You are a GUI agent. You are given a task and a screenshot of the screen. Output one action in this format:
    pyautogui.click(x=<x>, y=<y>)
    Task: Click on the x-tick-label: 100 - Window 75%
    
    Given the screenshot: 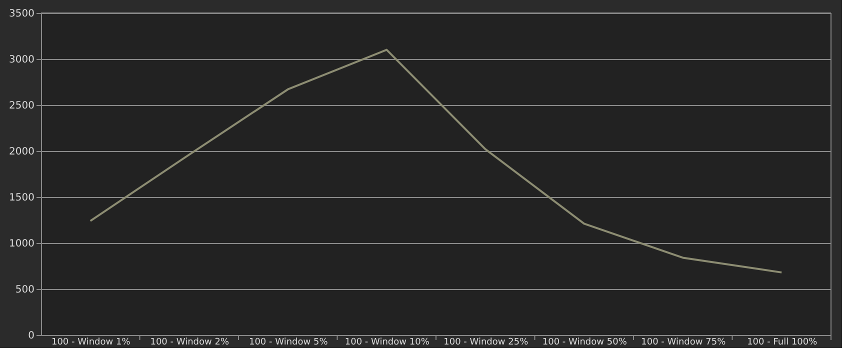 What is the action you would take?
    pyautogui.click(x=683, y=343)
    